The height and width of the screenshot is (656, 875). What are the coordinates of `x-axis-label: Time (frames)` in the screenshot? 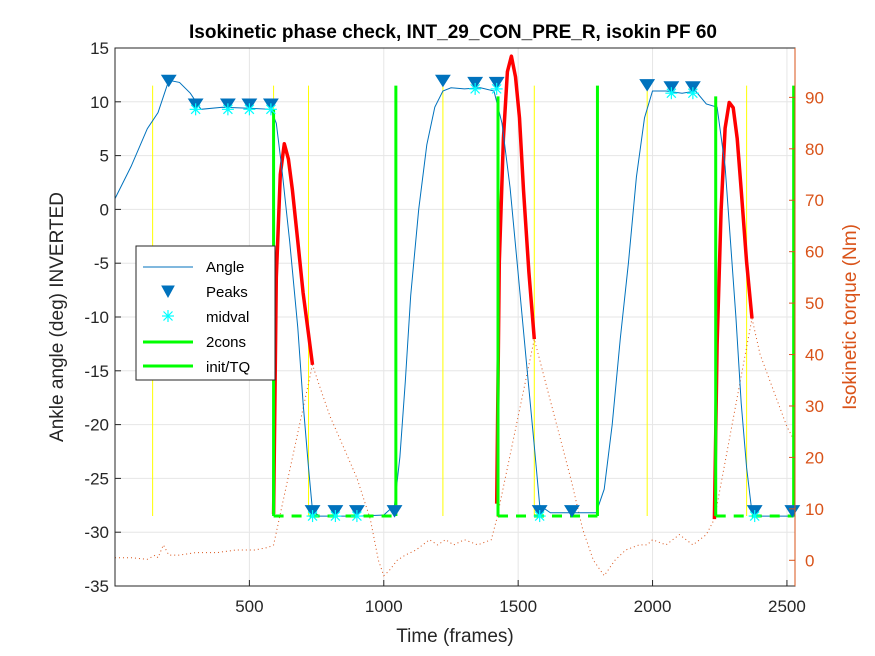 It's located at (455, 636).